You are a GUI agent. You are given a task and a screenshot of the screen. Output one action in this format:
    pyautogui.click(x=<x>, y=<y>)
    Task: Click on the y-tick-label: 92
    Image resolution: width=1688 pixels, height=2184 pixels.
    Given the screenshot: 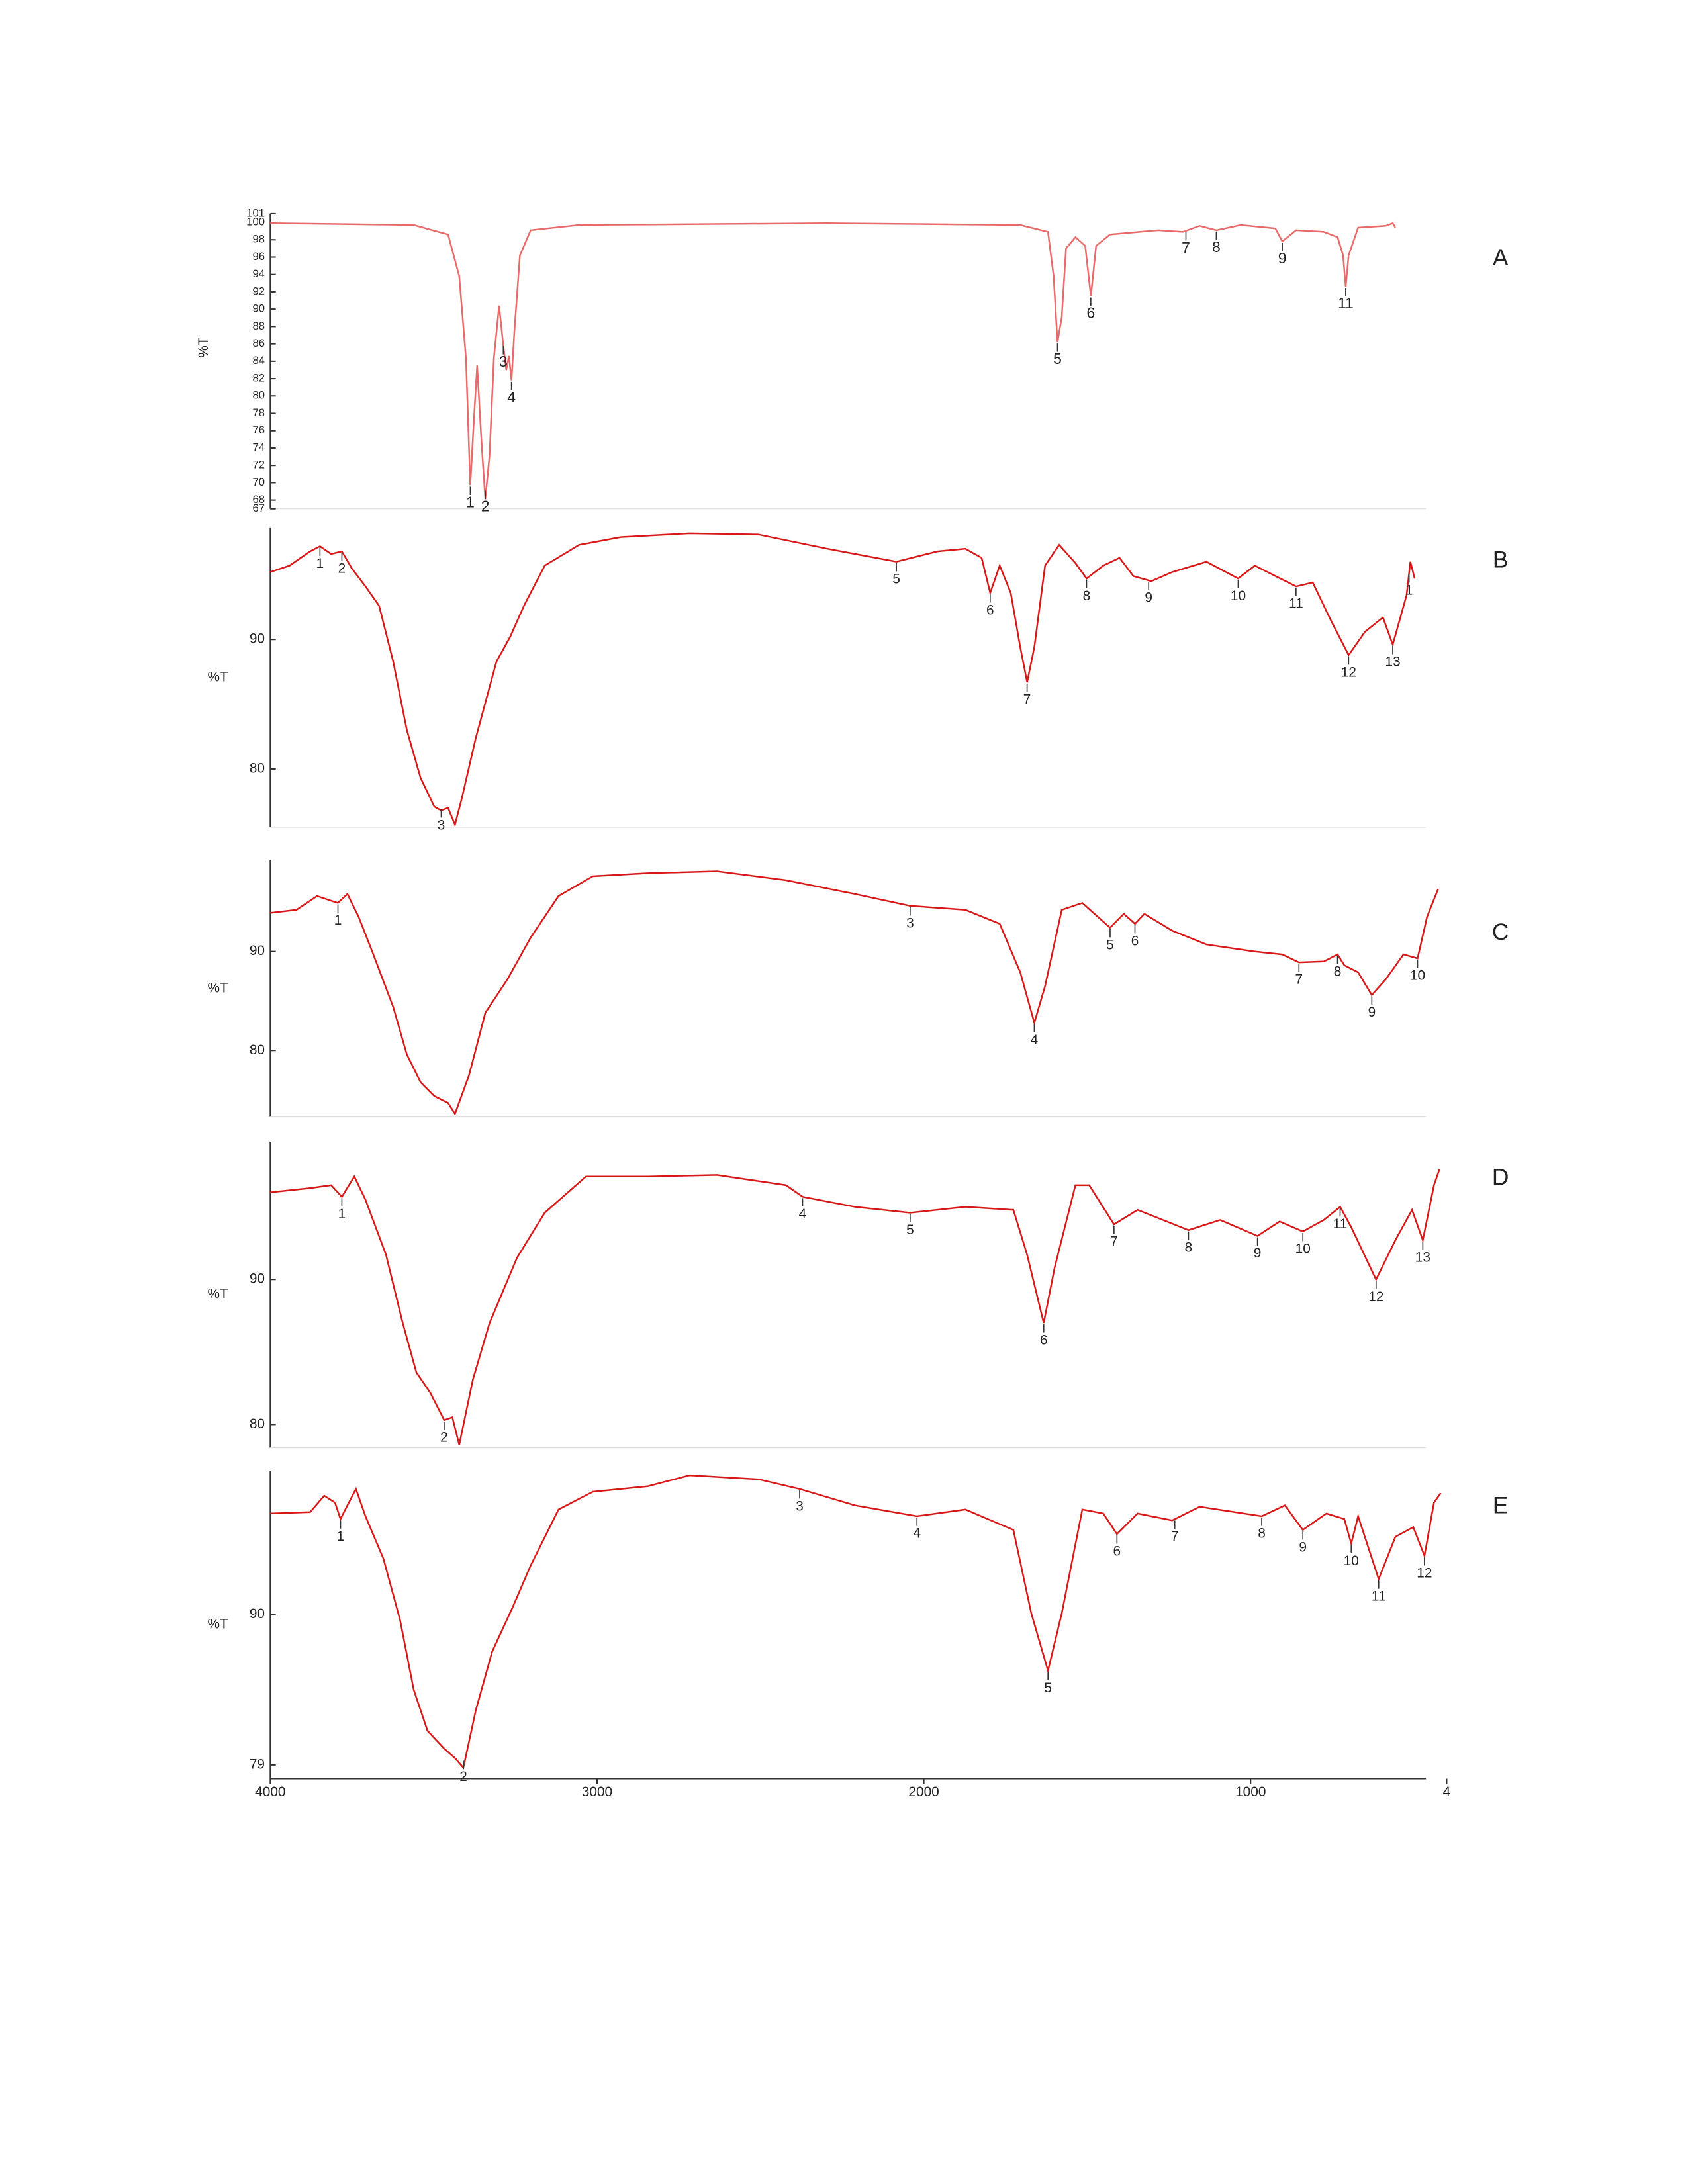 What is the action you would take?
    pyautogui.click(x=258, y=291)
    